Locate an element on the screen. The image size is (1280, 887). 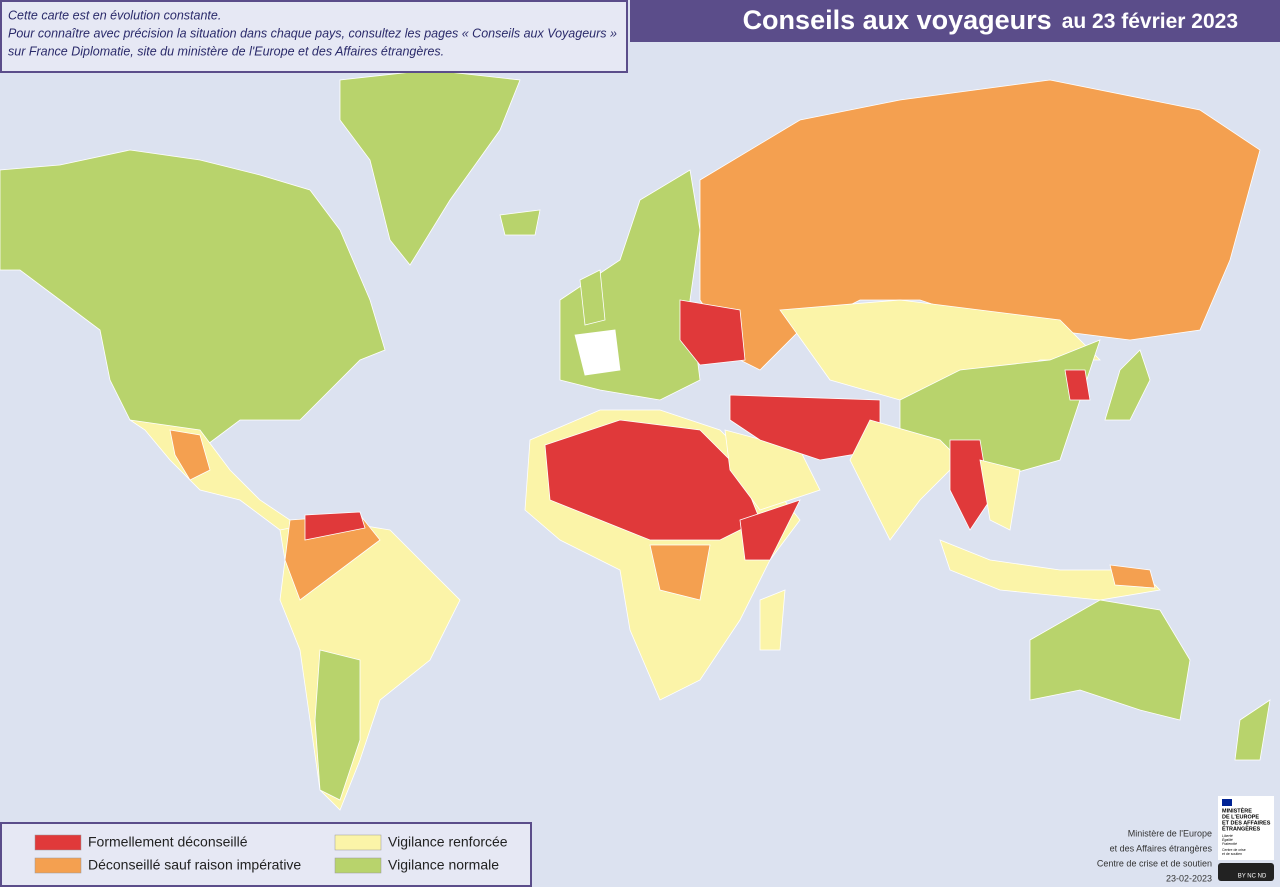
credit-line: Centre de crise et de soutien is located at coordinates (1154, 863).